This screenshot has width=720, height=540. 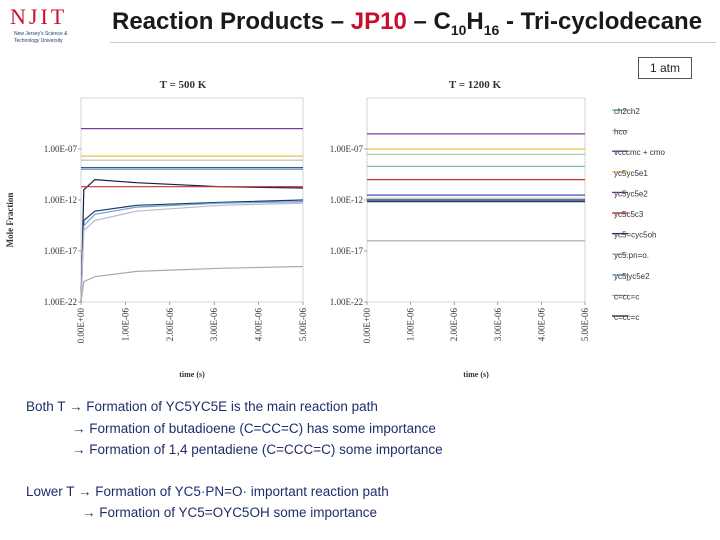 I want to click on legend-label: yc5yc5e1, so click(x=631, y=173).